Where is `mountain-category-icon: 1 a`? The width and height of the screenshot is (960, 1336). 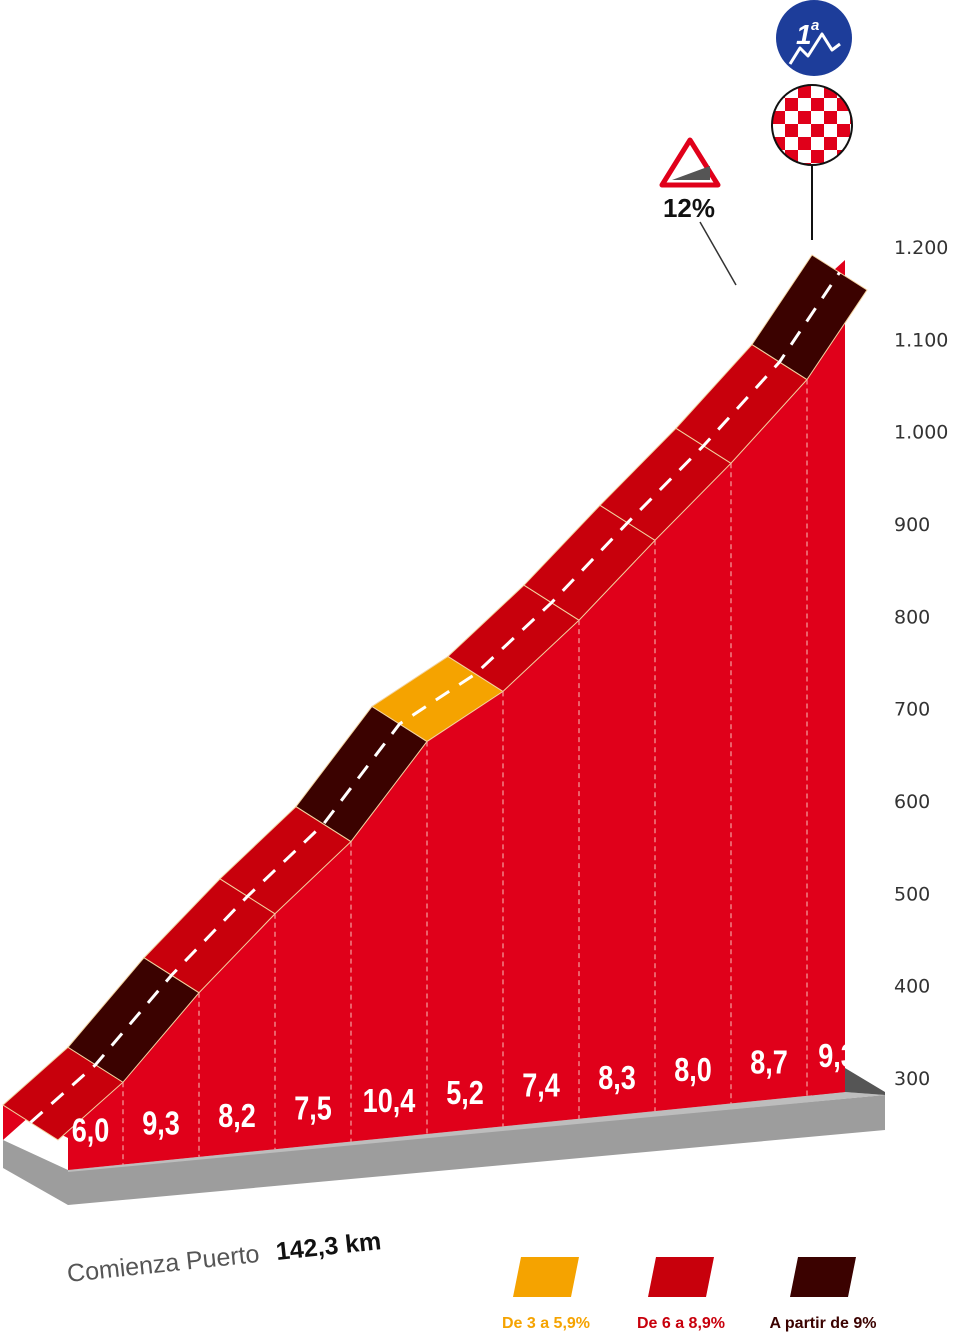 mountain-category-icon: 1 a is located at coordinates (814, 38).